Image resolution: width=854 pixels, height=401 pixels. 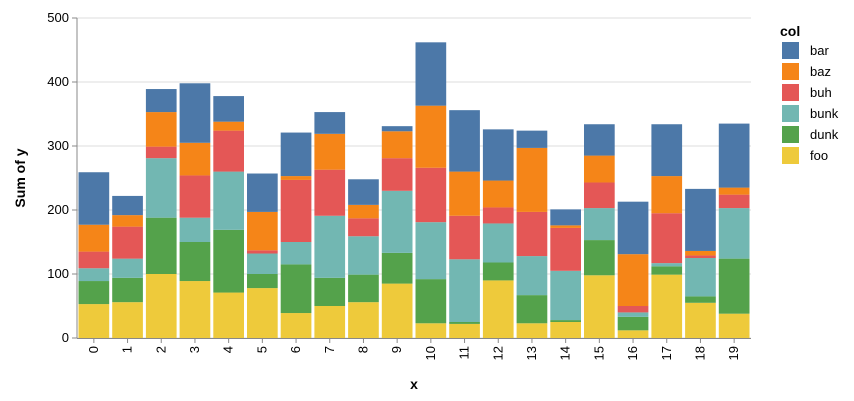 What do you see at coordinates (58, 81) in the screenshot?
I see `y-tick-label: 400` at bounding box center [58, 81].